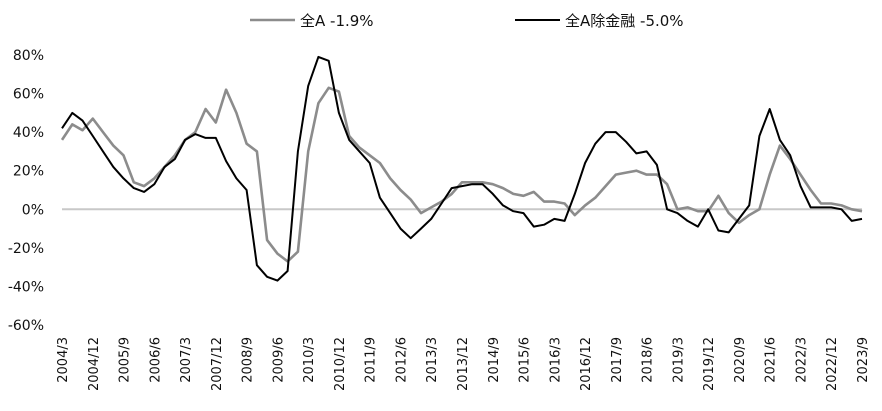  What do you see at coordinates (337, 21) in the screenshot?
I see `legend-label-all-a: 全A -1.9%` at bounding box center [337, 21].